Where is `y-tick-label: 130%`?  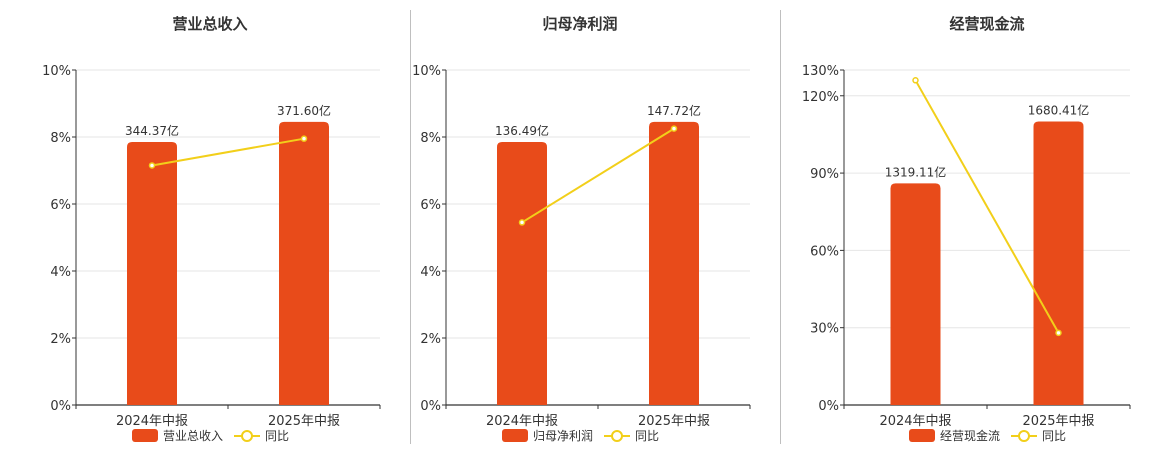
y-tick-label: 130% is located at coordinates (820, 71).